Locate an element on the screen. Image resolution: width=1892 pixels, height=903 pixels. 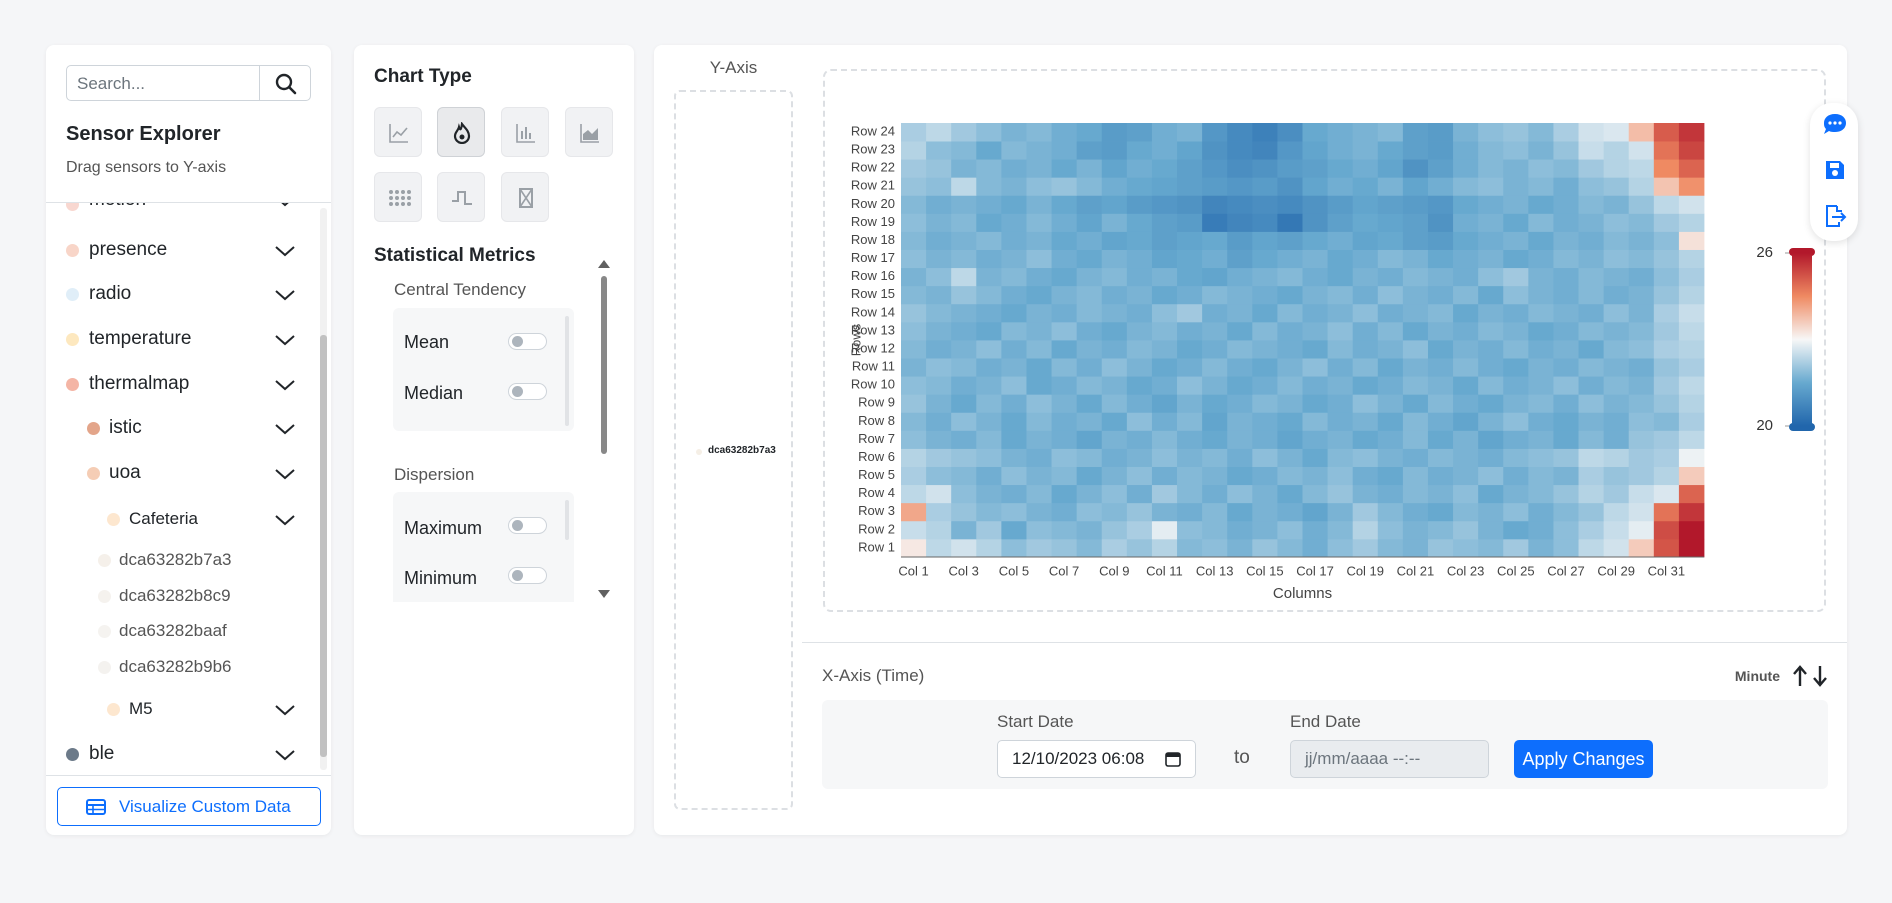
chart-type-line is located at coordinates (398, 132).